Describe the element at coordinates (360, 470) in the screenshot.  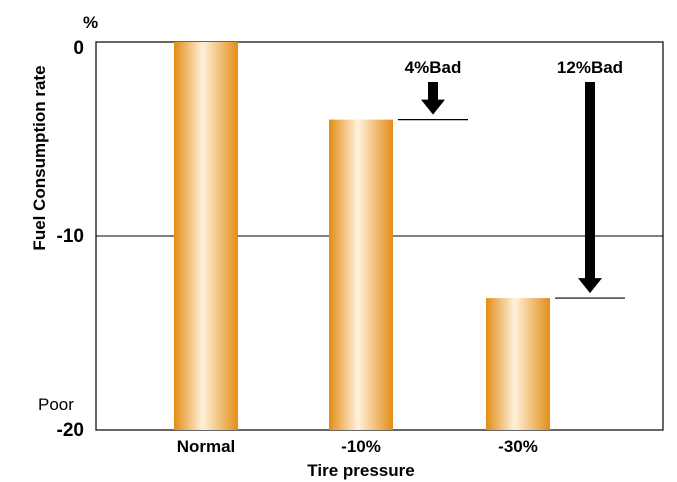
I see `x-axis-label: Tire pressure` at that location.